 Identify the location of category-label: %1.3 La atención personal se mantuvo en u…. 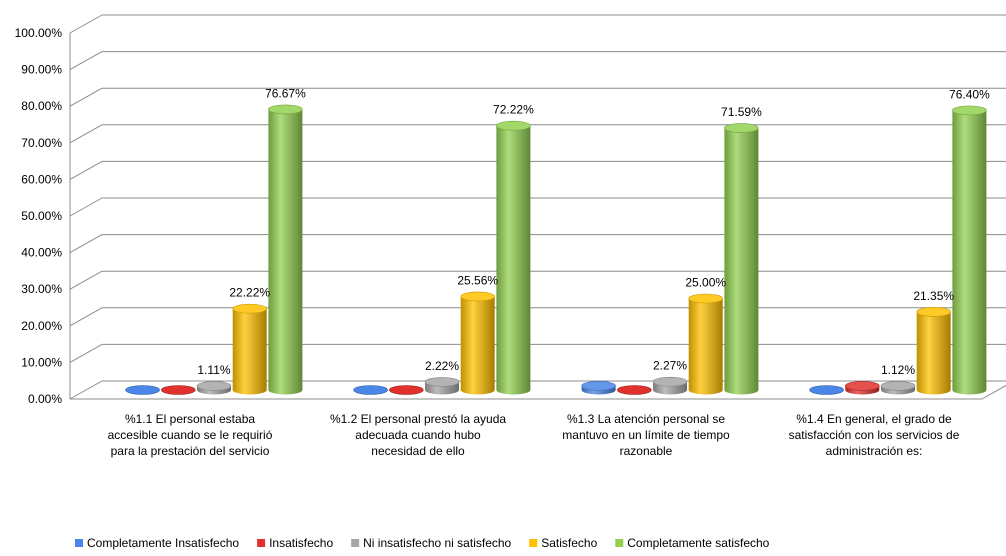
(646, 435).